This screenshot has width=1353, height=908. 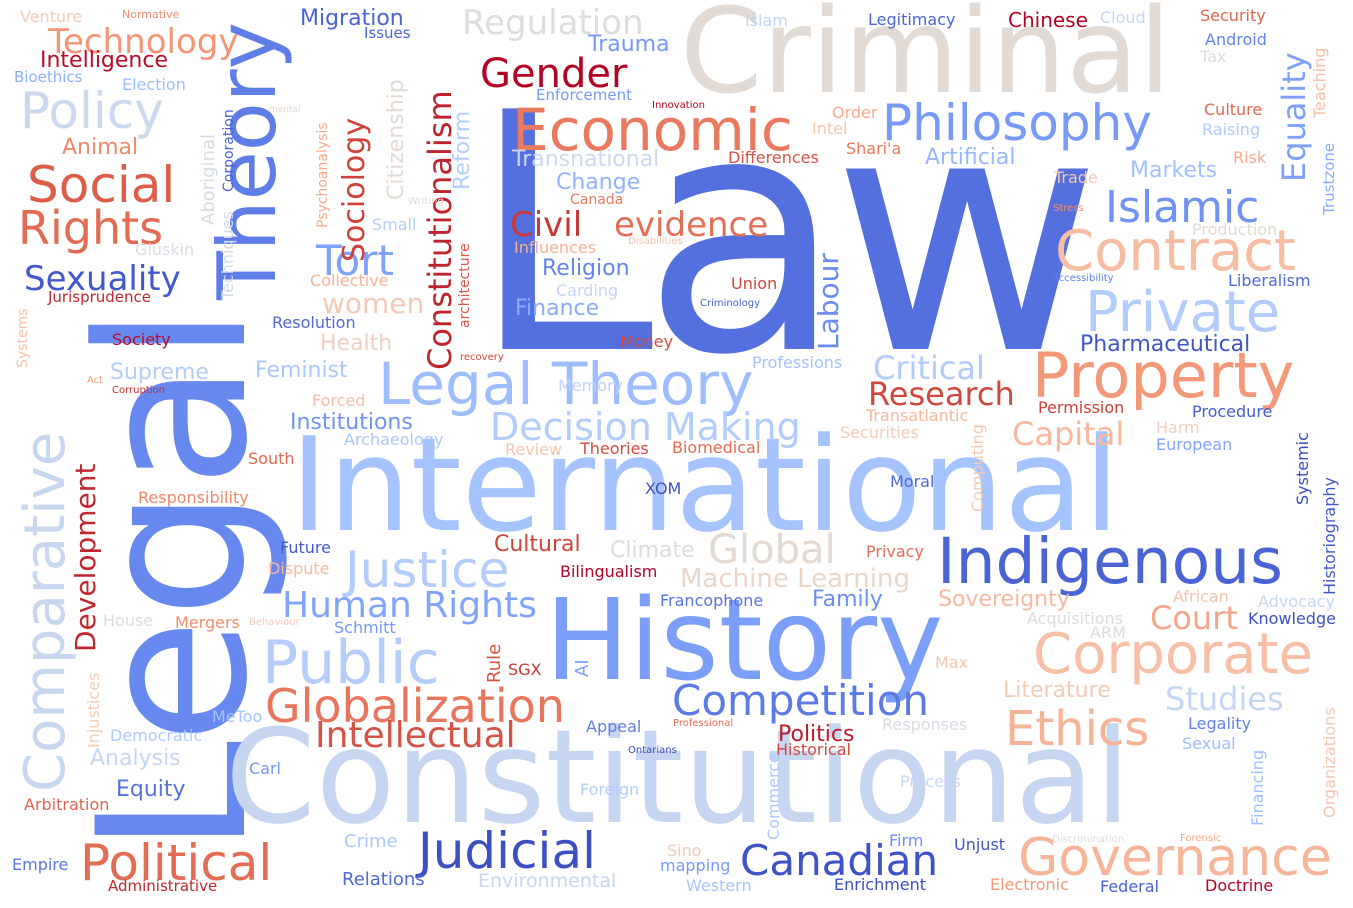 What do you see at coordinates (906, 840) in the screenshot?
I see `word-firm: Firm` at bounding box center [906, 840].